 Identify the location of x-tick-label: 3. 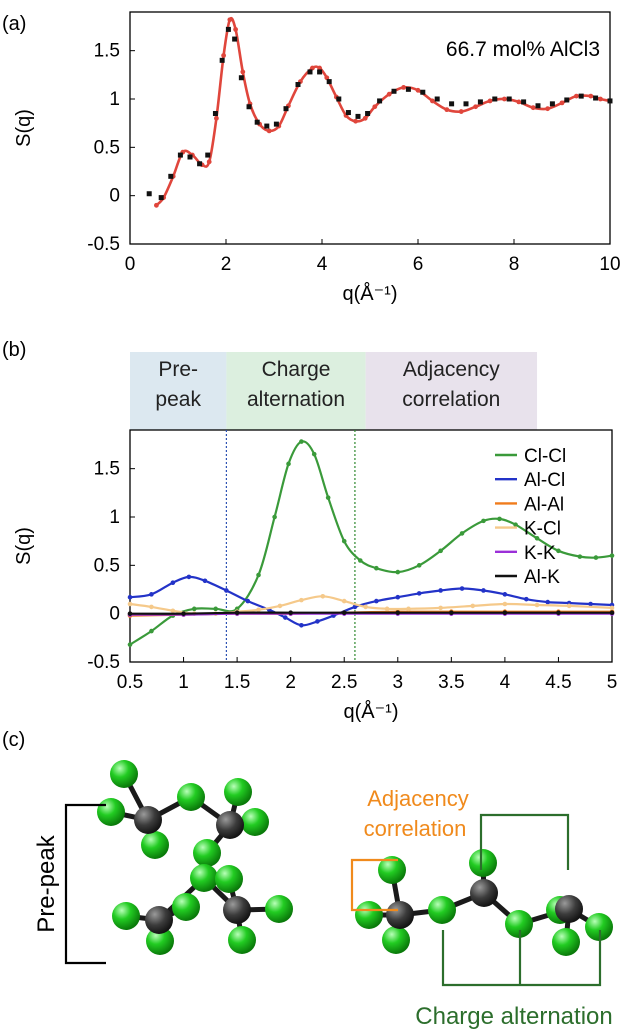
(397, 682).